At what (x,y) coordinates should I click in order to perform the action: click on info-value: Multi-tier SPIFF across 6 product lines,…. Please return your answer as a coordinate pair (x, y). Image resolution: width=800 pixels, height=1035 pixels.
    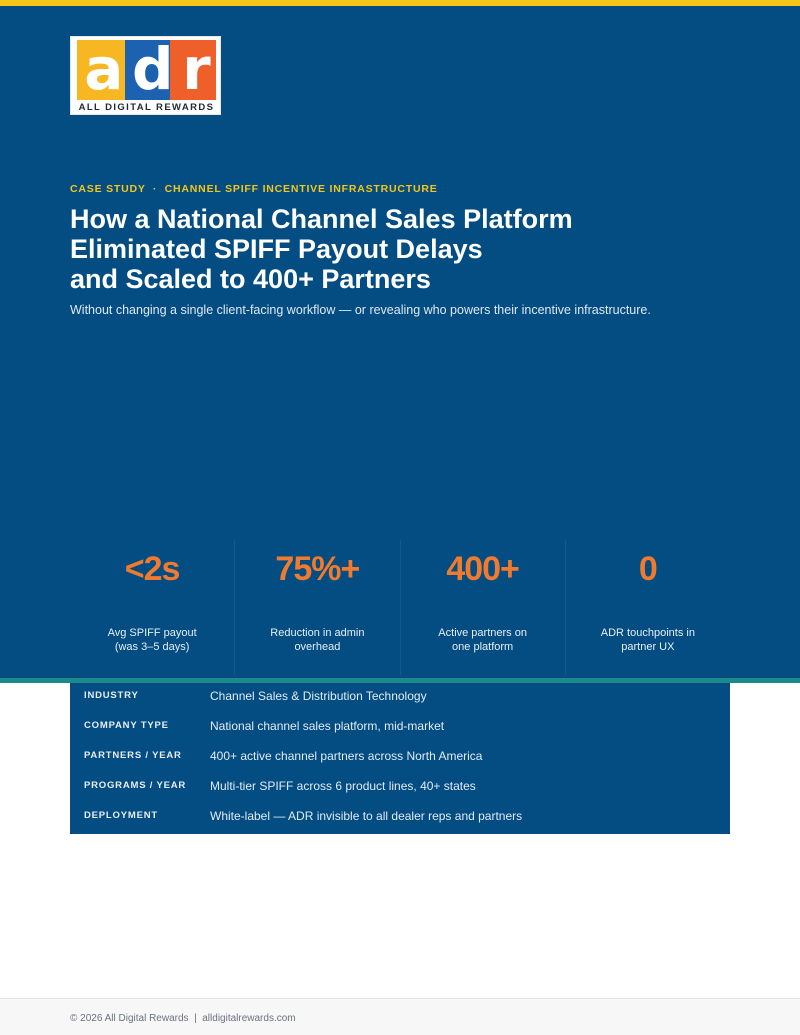
    Looking at the image, I should click on (343, 786).